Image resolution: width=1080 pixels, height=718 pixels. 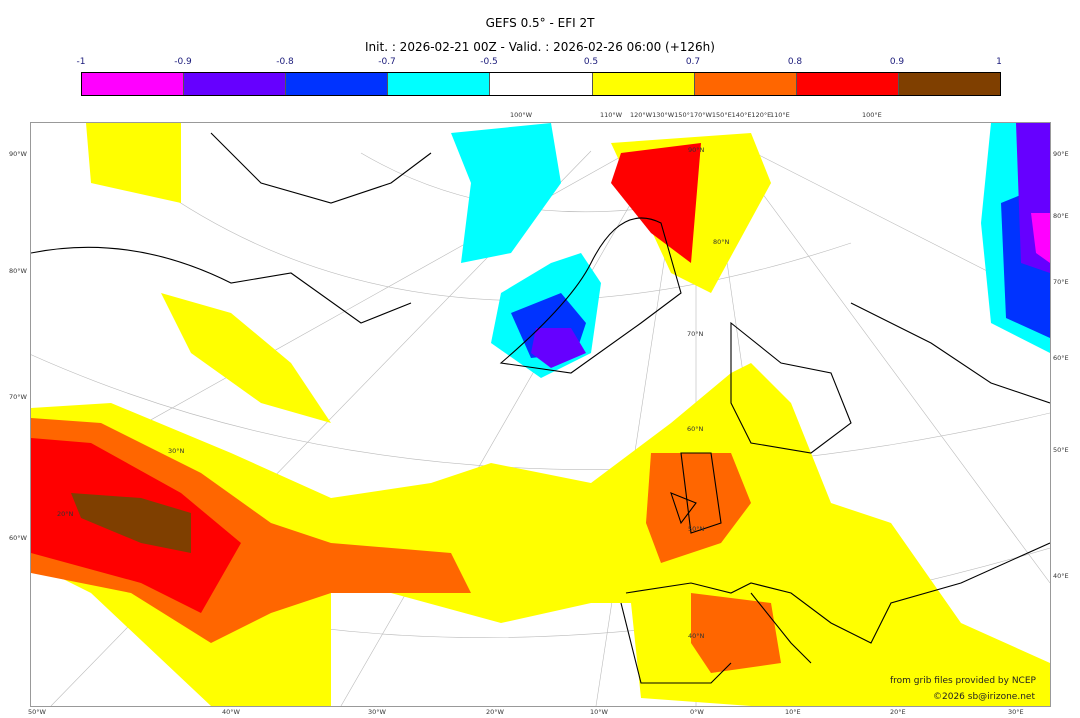 I want to click on axis-label-right: 50°E, so click(x=1061, y=450).